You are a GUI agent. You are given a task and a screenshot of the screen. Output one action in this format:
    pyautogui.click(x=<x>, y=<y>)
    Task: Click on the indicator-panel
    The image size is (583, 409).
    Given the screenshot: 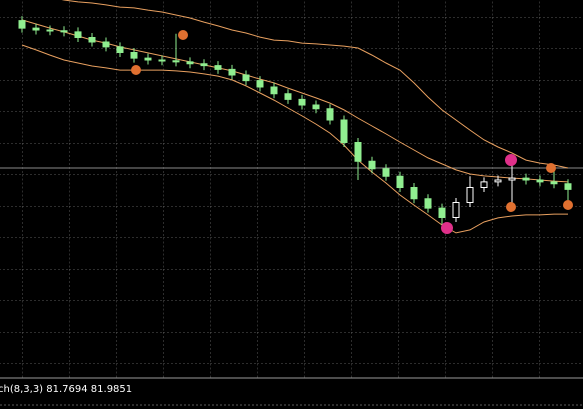 What is the action you would take?
    pyautogui.click(x=291, y=393)
    